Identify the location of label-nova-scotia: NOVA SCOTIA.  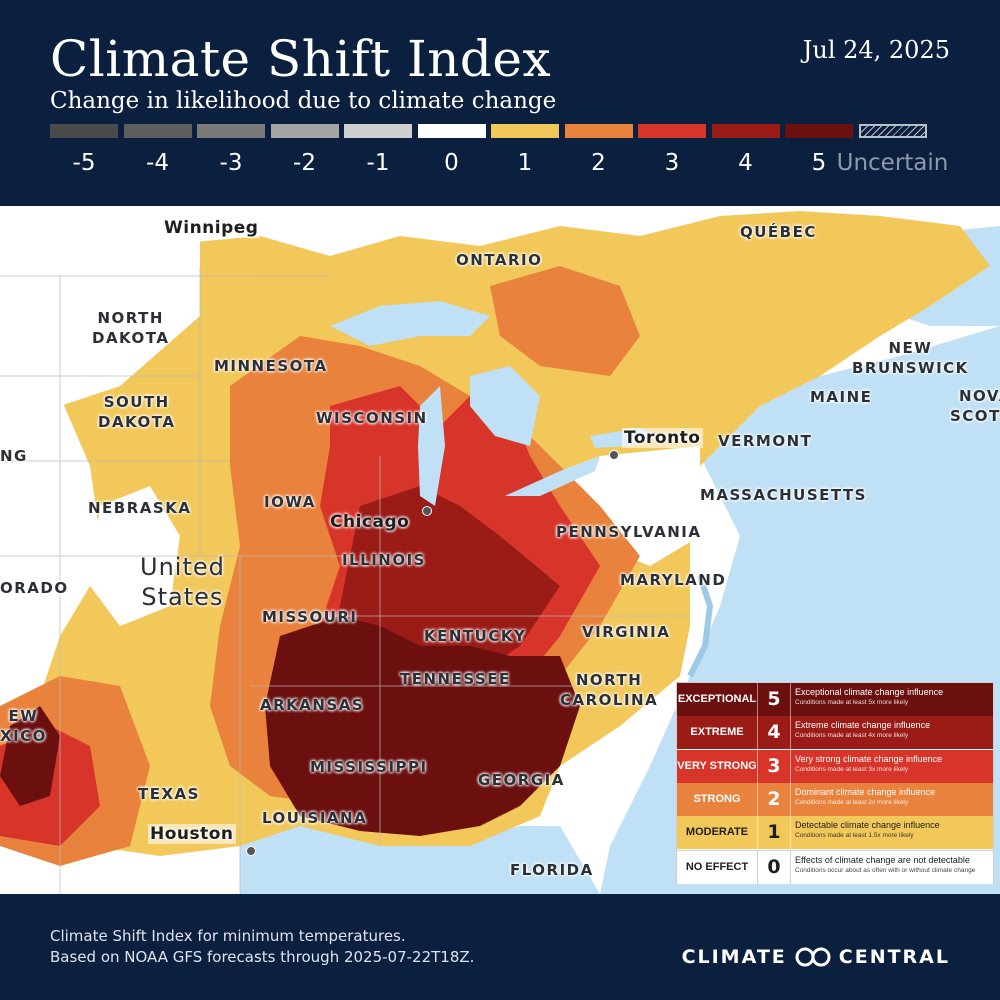
(975, 406).